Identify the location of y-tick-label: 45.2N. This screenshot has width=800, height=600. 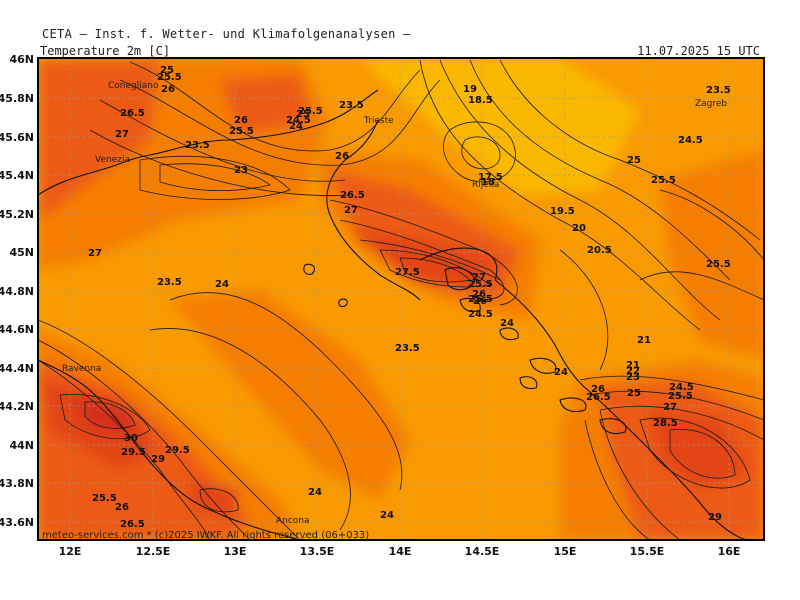
(17, 214).